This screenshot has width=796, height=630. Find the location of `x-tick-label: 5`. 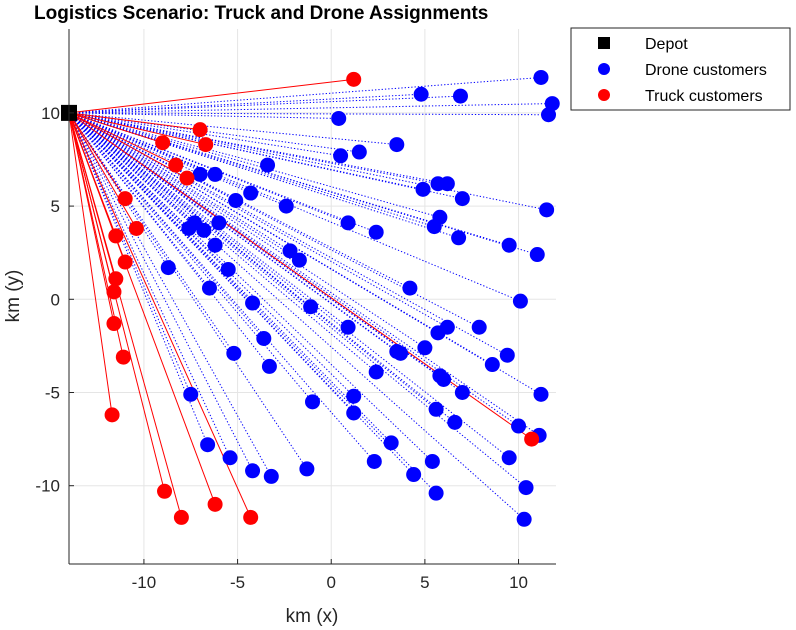

x-tick-label: 5 is located at coordinates (424, 582).